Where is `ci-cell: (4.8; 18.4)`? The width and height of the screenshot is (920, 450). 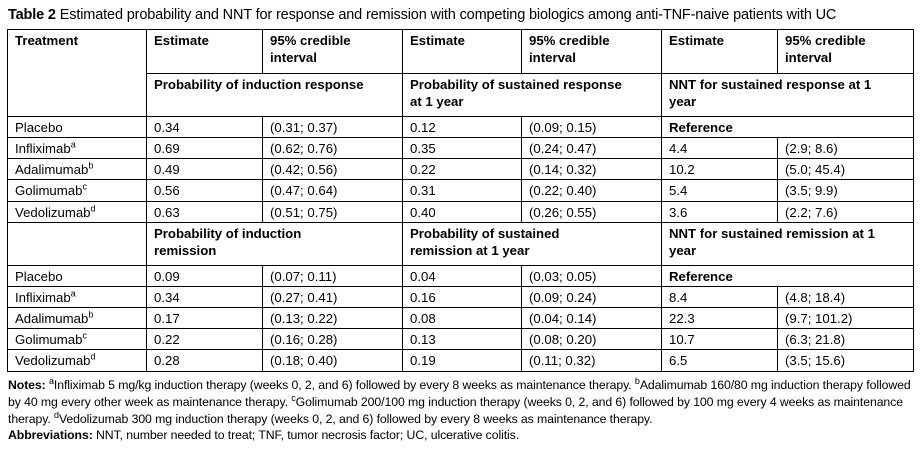
ci-cell: (4.8; 18.4) is located at coordinates (845, 297).